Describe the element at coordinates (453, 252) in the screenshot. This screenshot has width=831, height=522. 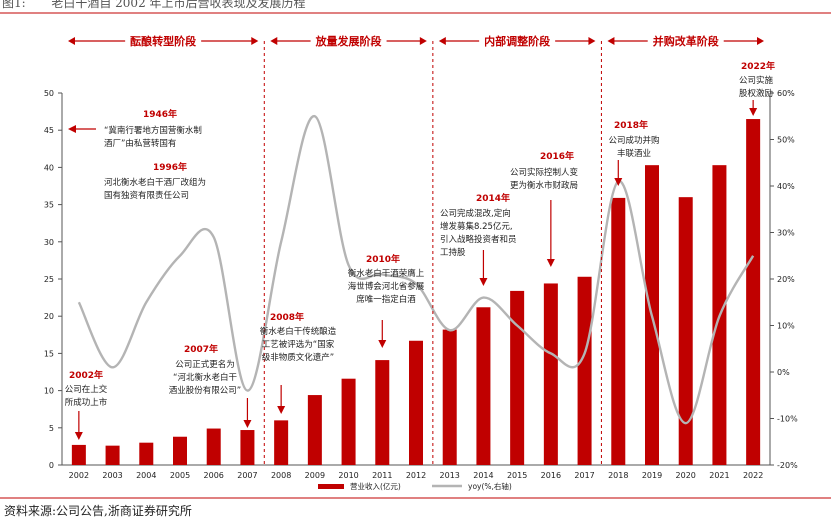
I see `annotation-text: 工持股` at that location.